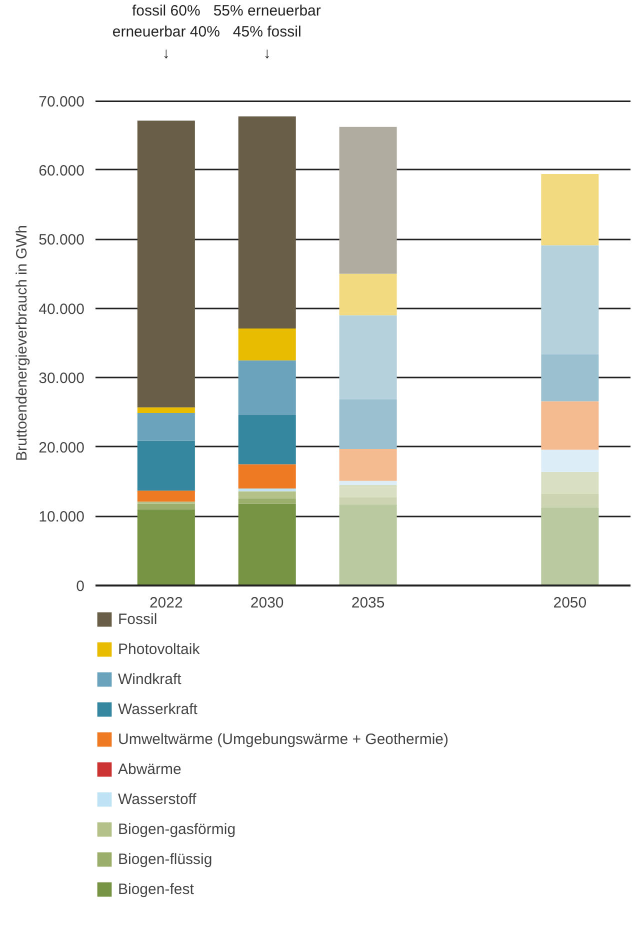  What do you see at coordinates (150, 769) in the screenshot?
I see `legend-label: Abwärme` at bounding box center [150, 769].